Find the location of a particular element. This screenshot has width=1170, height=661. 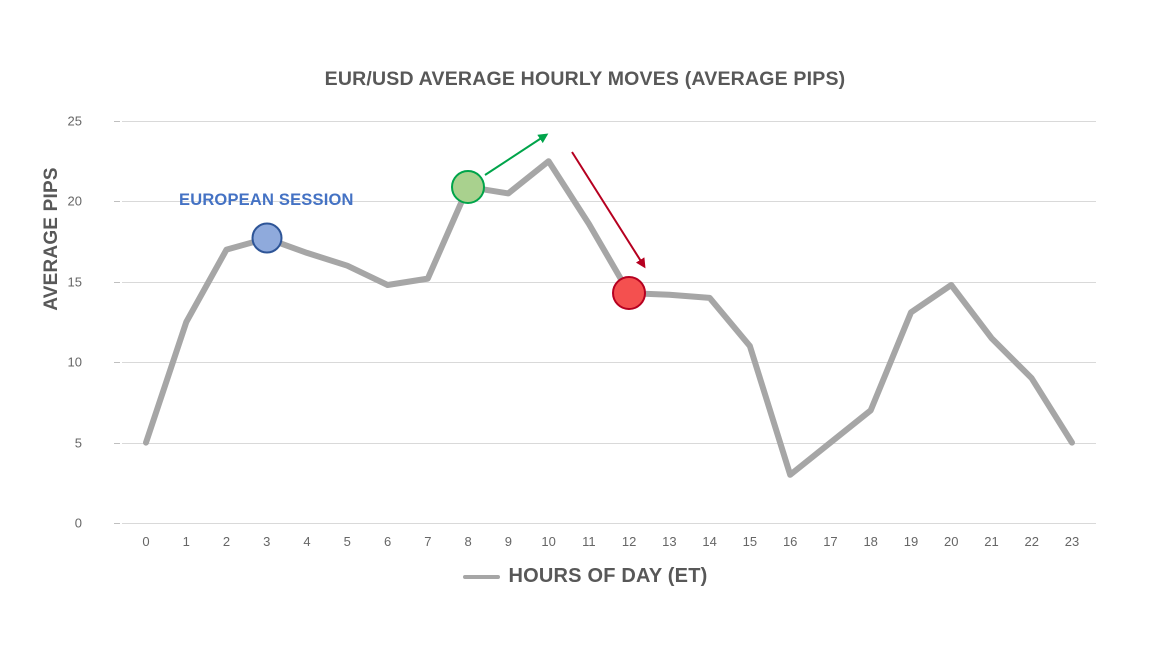

y-tick-label: 15 is located at coordinates (74, 282).